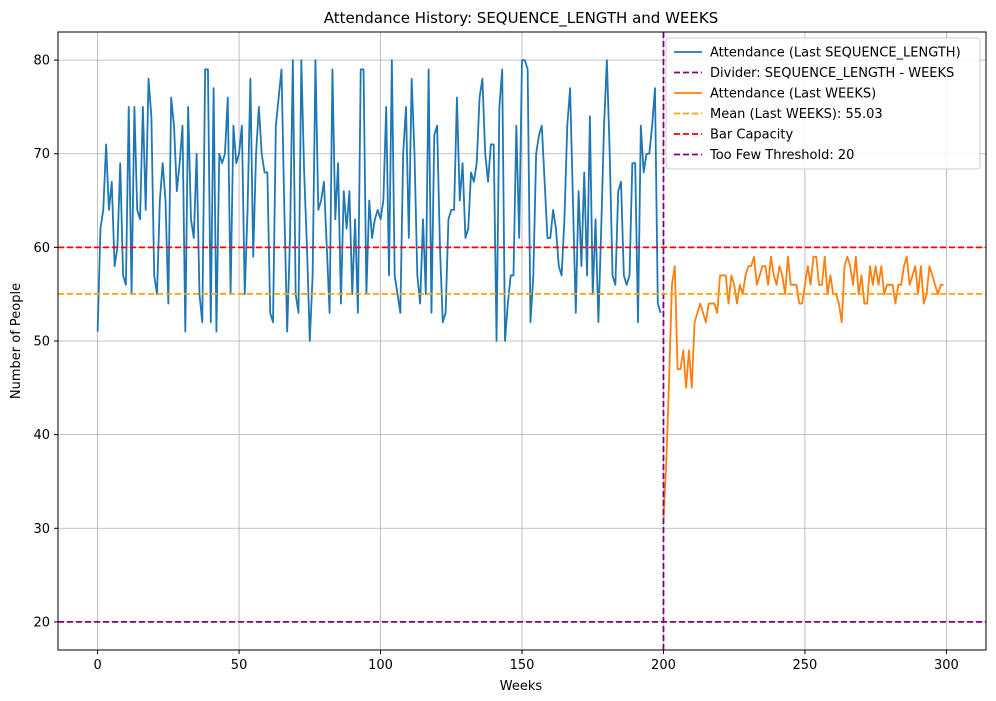 The width and height of the screenshot is (996, 701). Describe the element at coordinates (380, 665) in the screenshot. I see `x-tick-label: 100` at that location.